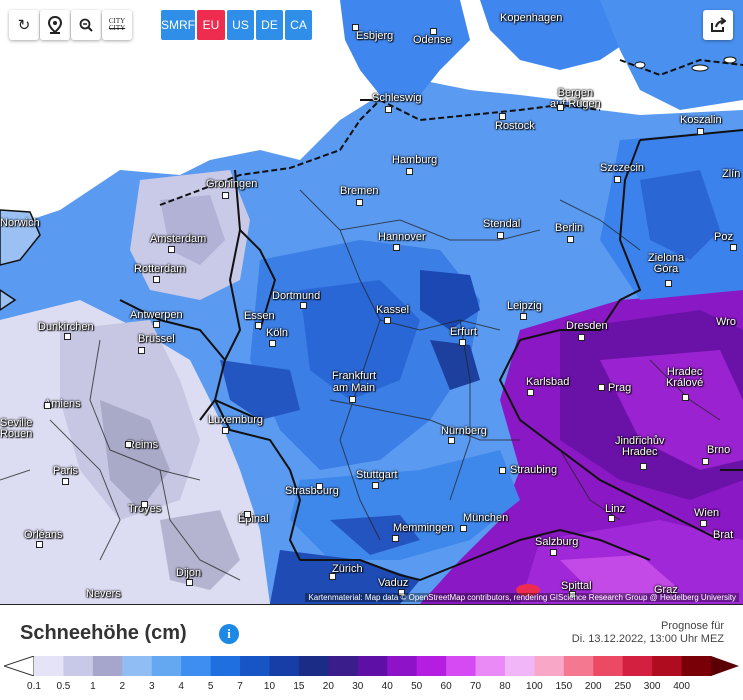 The height and width of the screenshot is (700, 743). I want to click on city-label: Seville Rouen, so click(16, 428).